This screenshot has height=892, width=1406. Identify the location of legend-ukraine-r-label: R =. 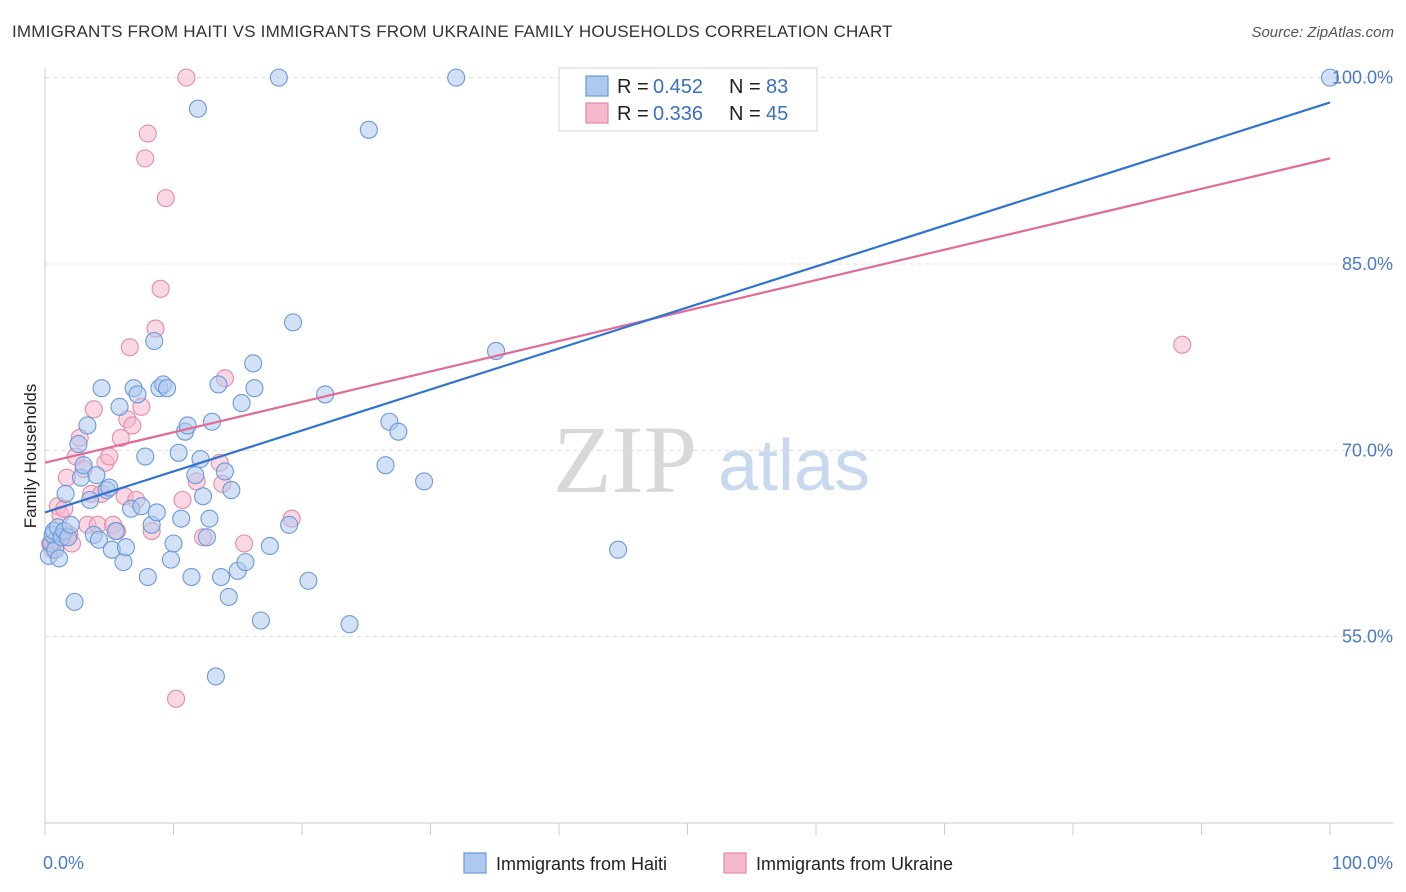
(633, 114).